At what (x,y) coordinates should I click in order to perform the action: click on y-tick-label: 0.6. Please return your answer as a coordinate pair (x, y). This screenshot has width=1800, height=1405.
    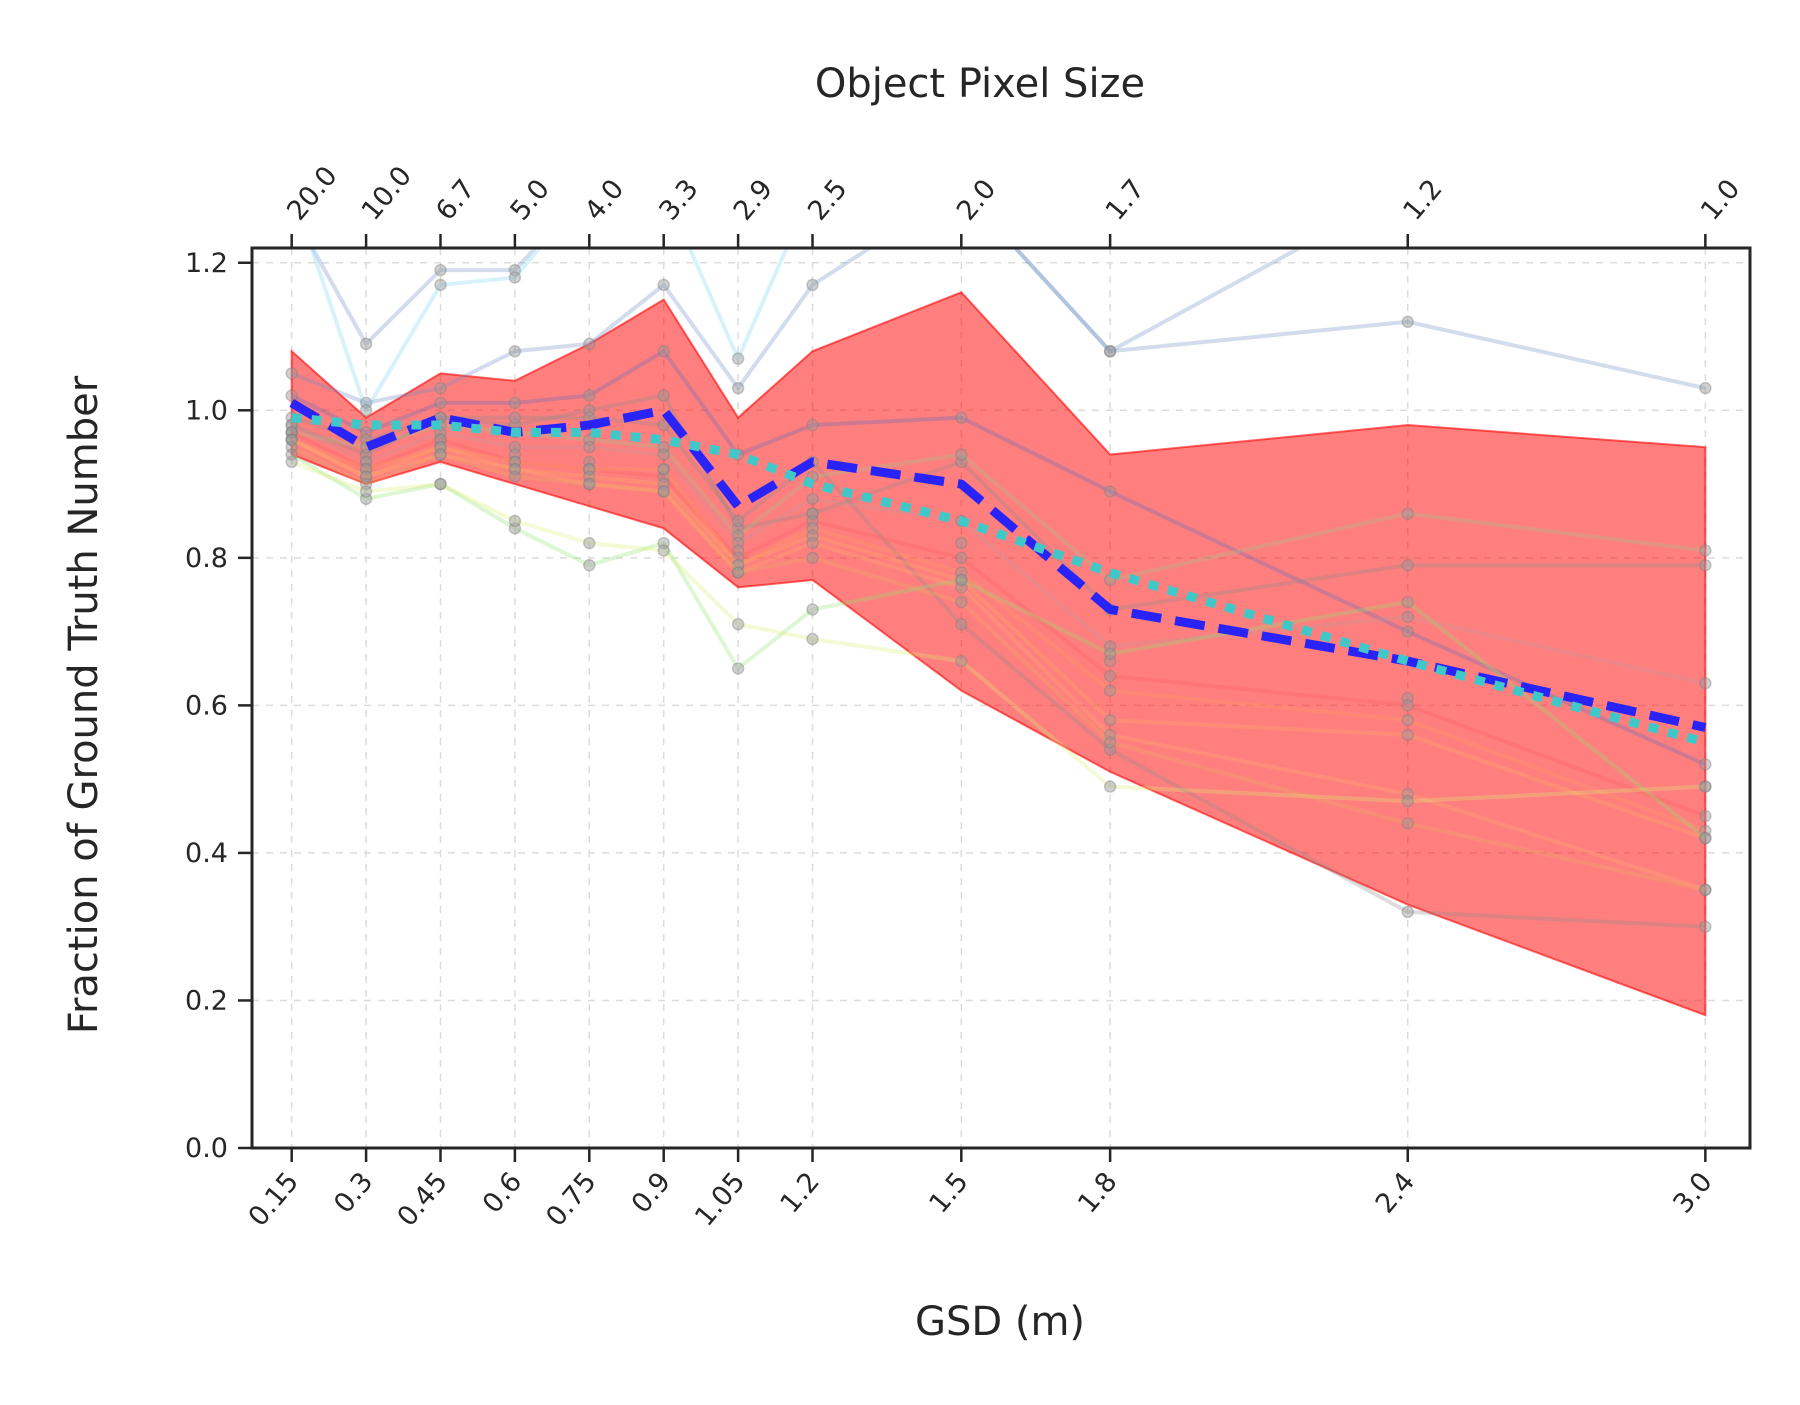
    Looking at the image, I should click on (206, 705).